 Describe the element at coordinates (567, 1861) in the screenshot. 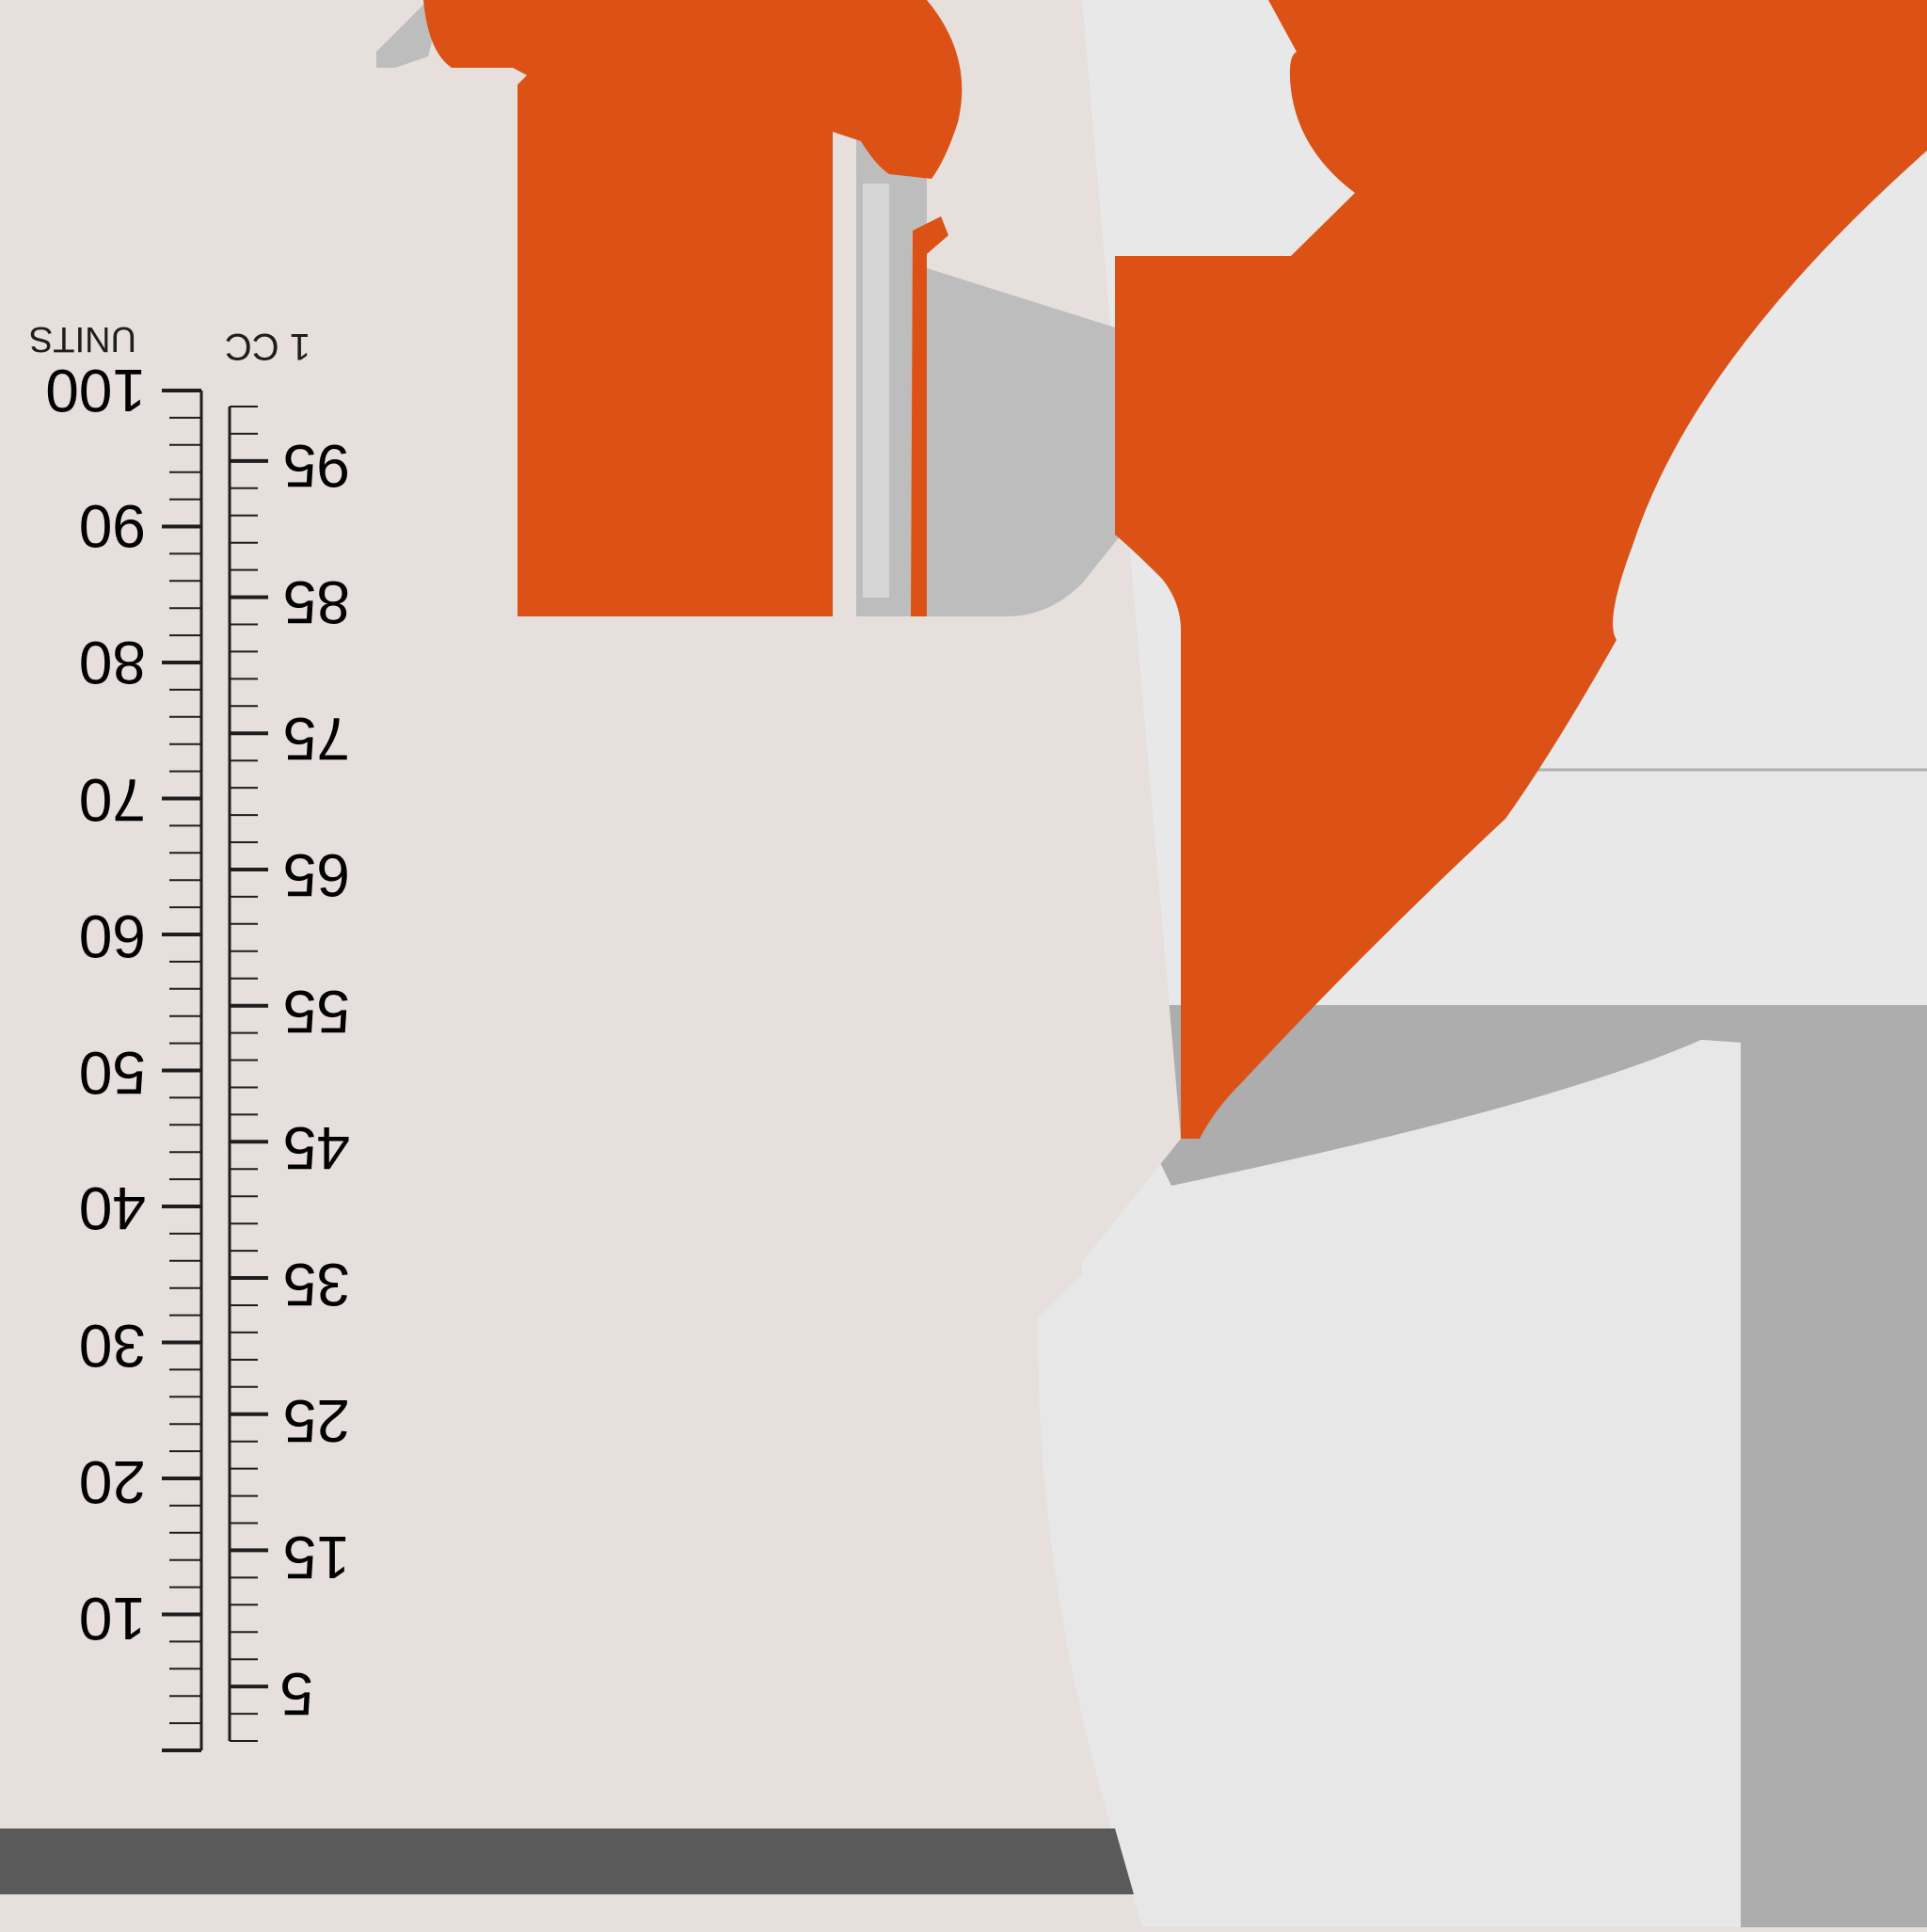

I see `barrel-bottom-band` at that location.